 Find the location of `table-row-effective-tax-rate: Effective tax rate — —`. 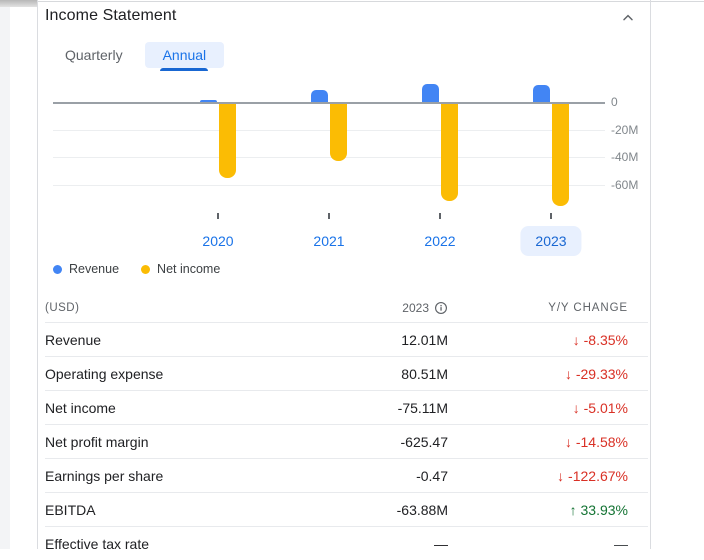

table-row-effective-tax-rate: Effective tax rate — — is located at coordinates (346, 543).